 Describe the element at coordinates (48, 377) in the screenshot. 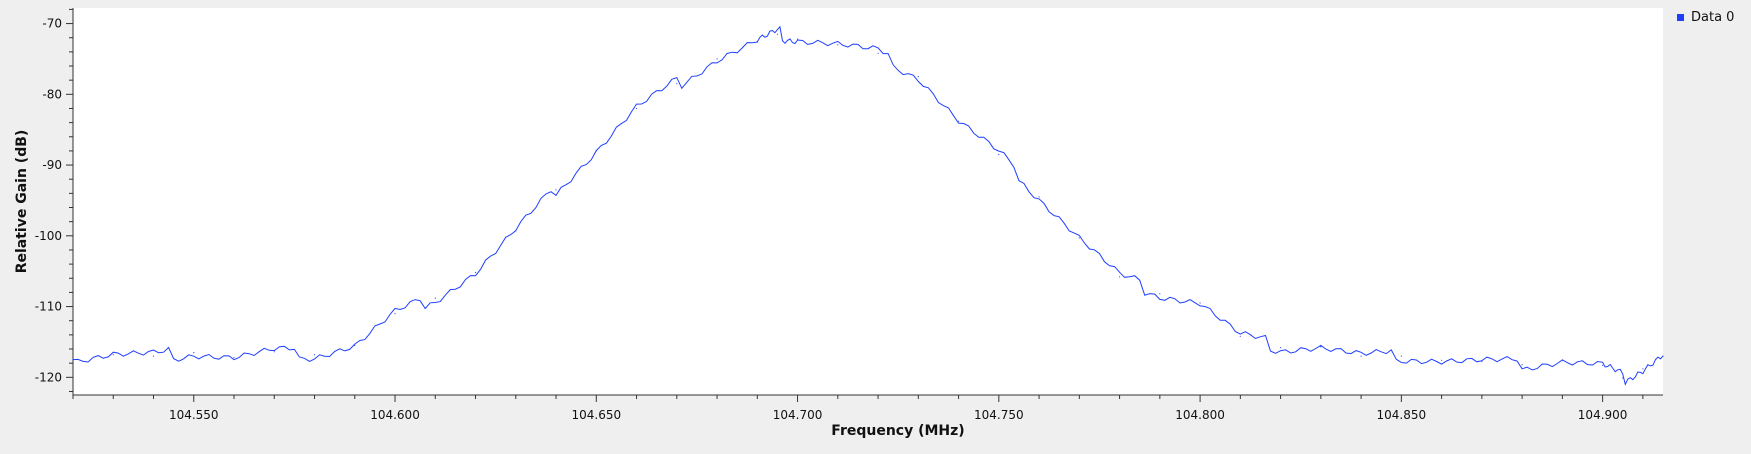

I see `y-tick-label: -120` at that location.